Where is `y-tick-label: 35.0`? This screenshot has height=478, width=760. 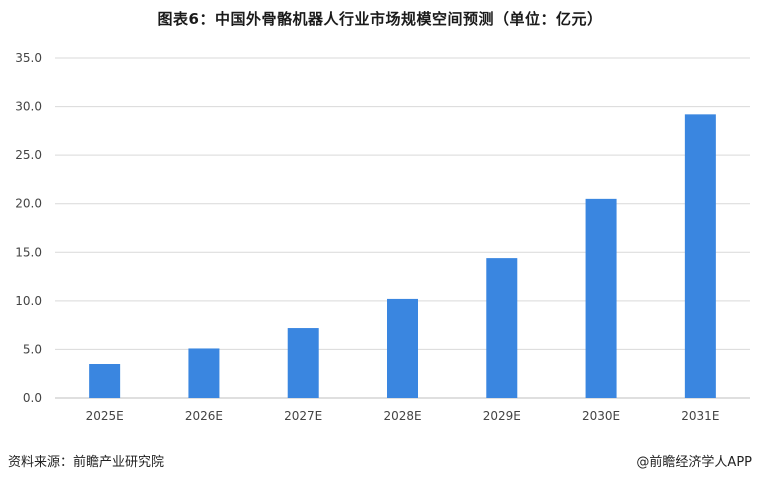 y-tick-label: 35.0 is located at coordinates (28, 58).